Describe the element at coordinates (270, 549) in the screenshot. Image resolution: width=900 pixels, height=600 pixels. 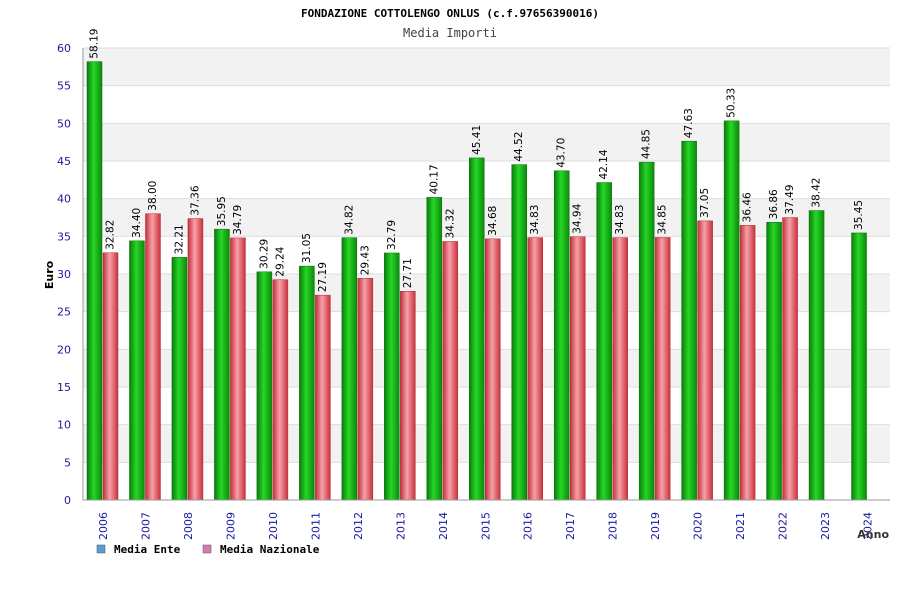
I see `legend-label: Media Nazionale` at that location.